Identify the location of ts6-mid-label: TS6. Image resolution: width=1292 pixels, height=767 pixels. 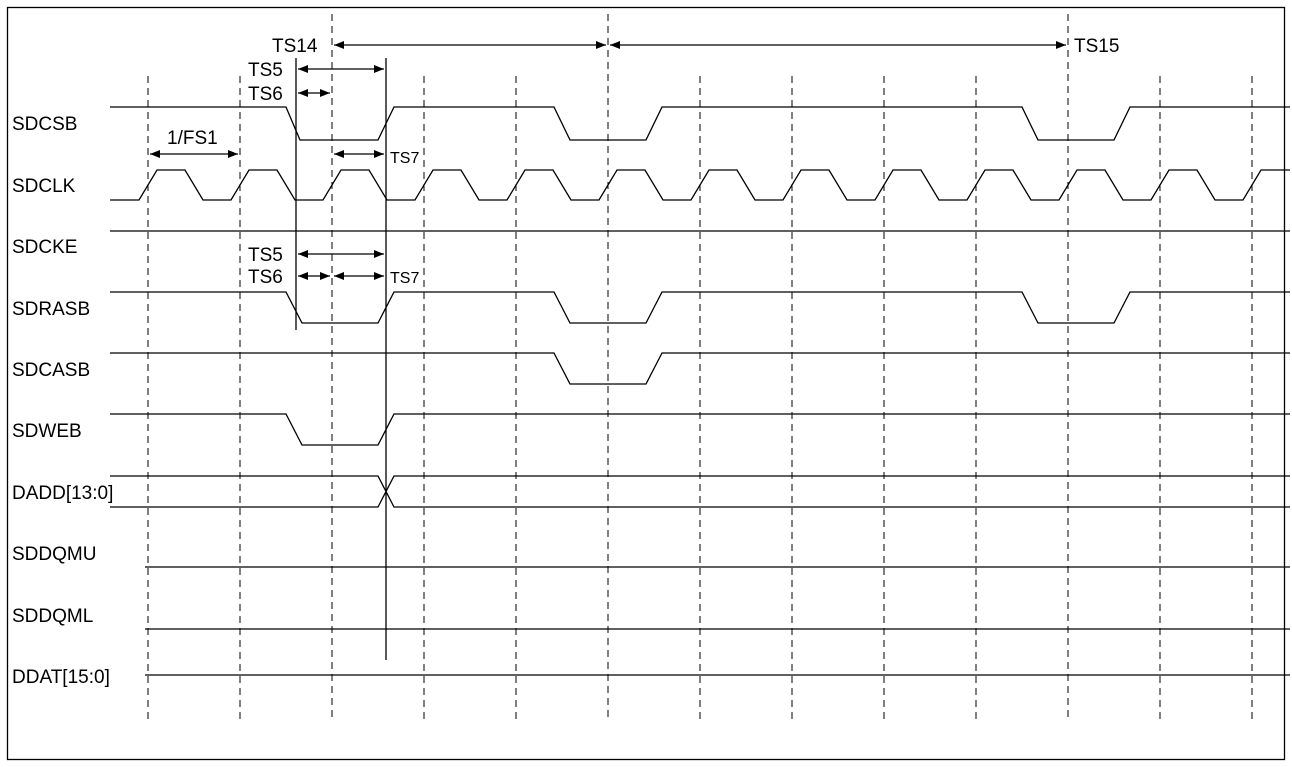
(265, 277).